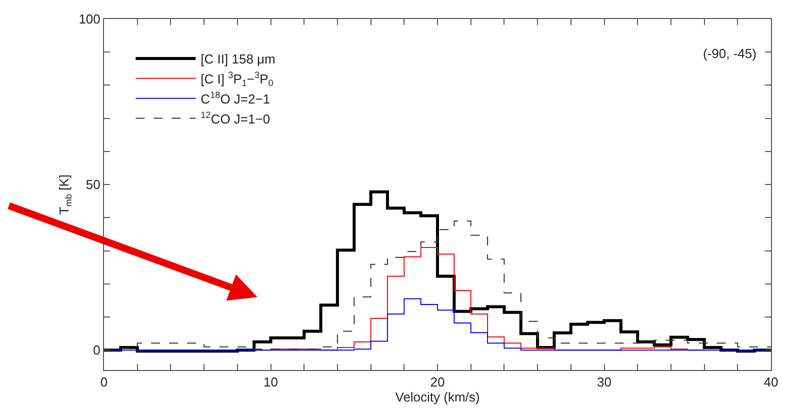 This screenshot has height=413, width=790. What do you see at coordinates (89, 19) in the screenshot?
I see `y-tick-label: 100` at bounding box center [89, 19].